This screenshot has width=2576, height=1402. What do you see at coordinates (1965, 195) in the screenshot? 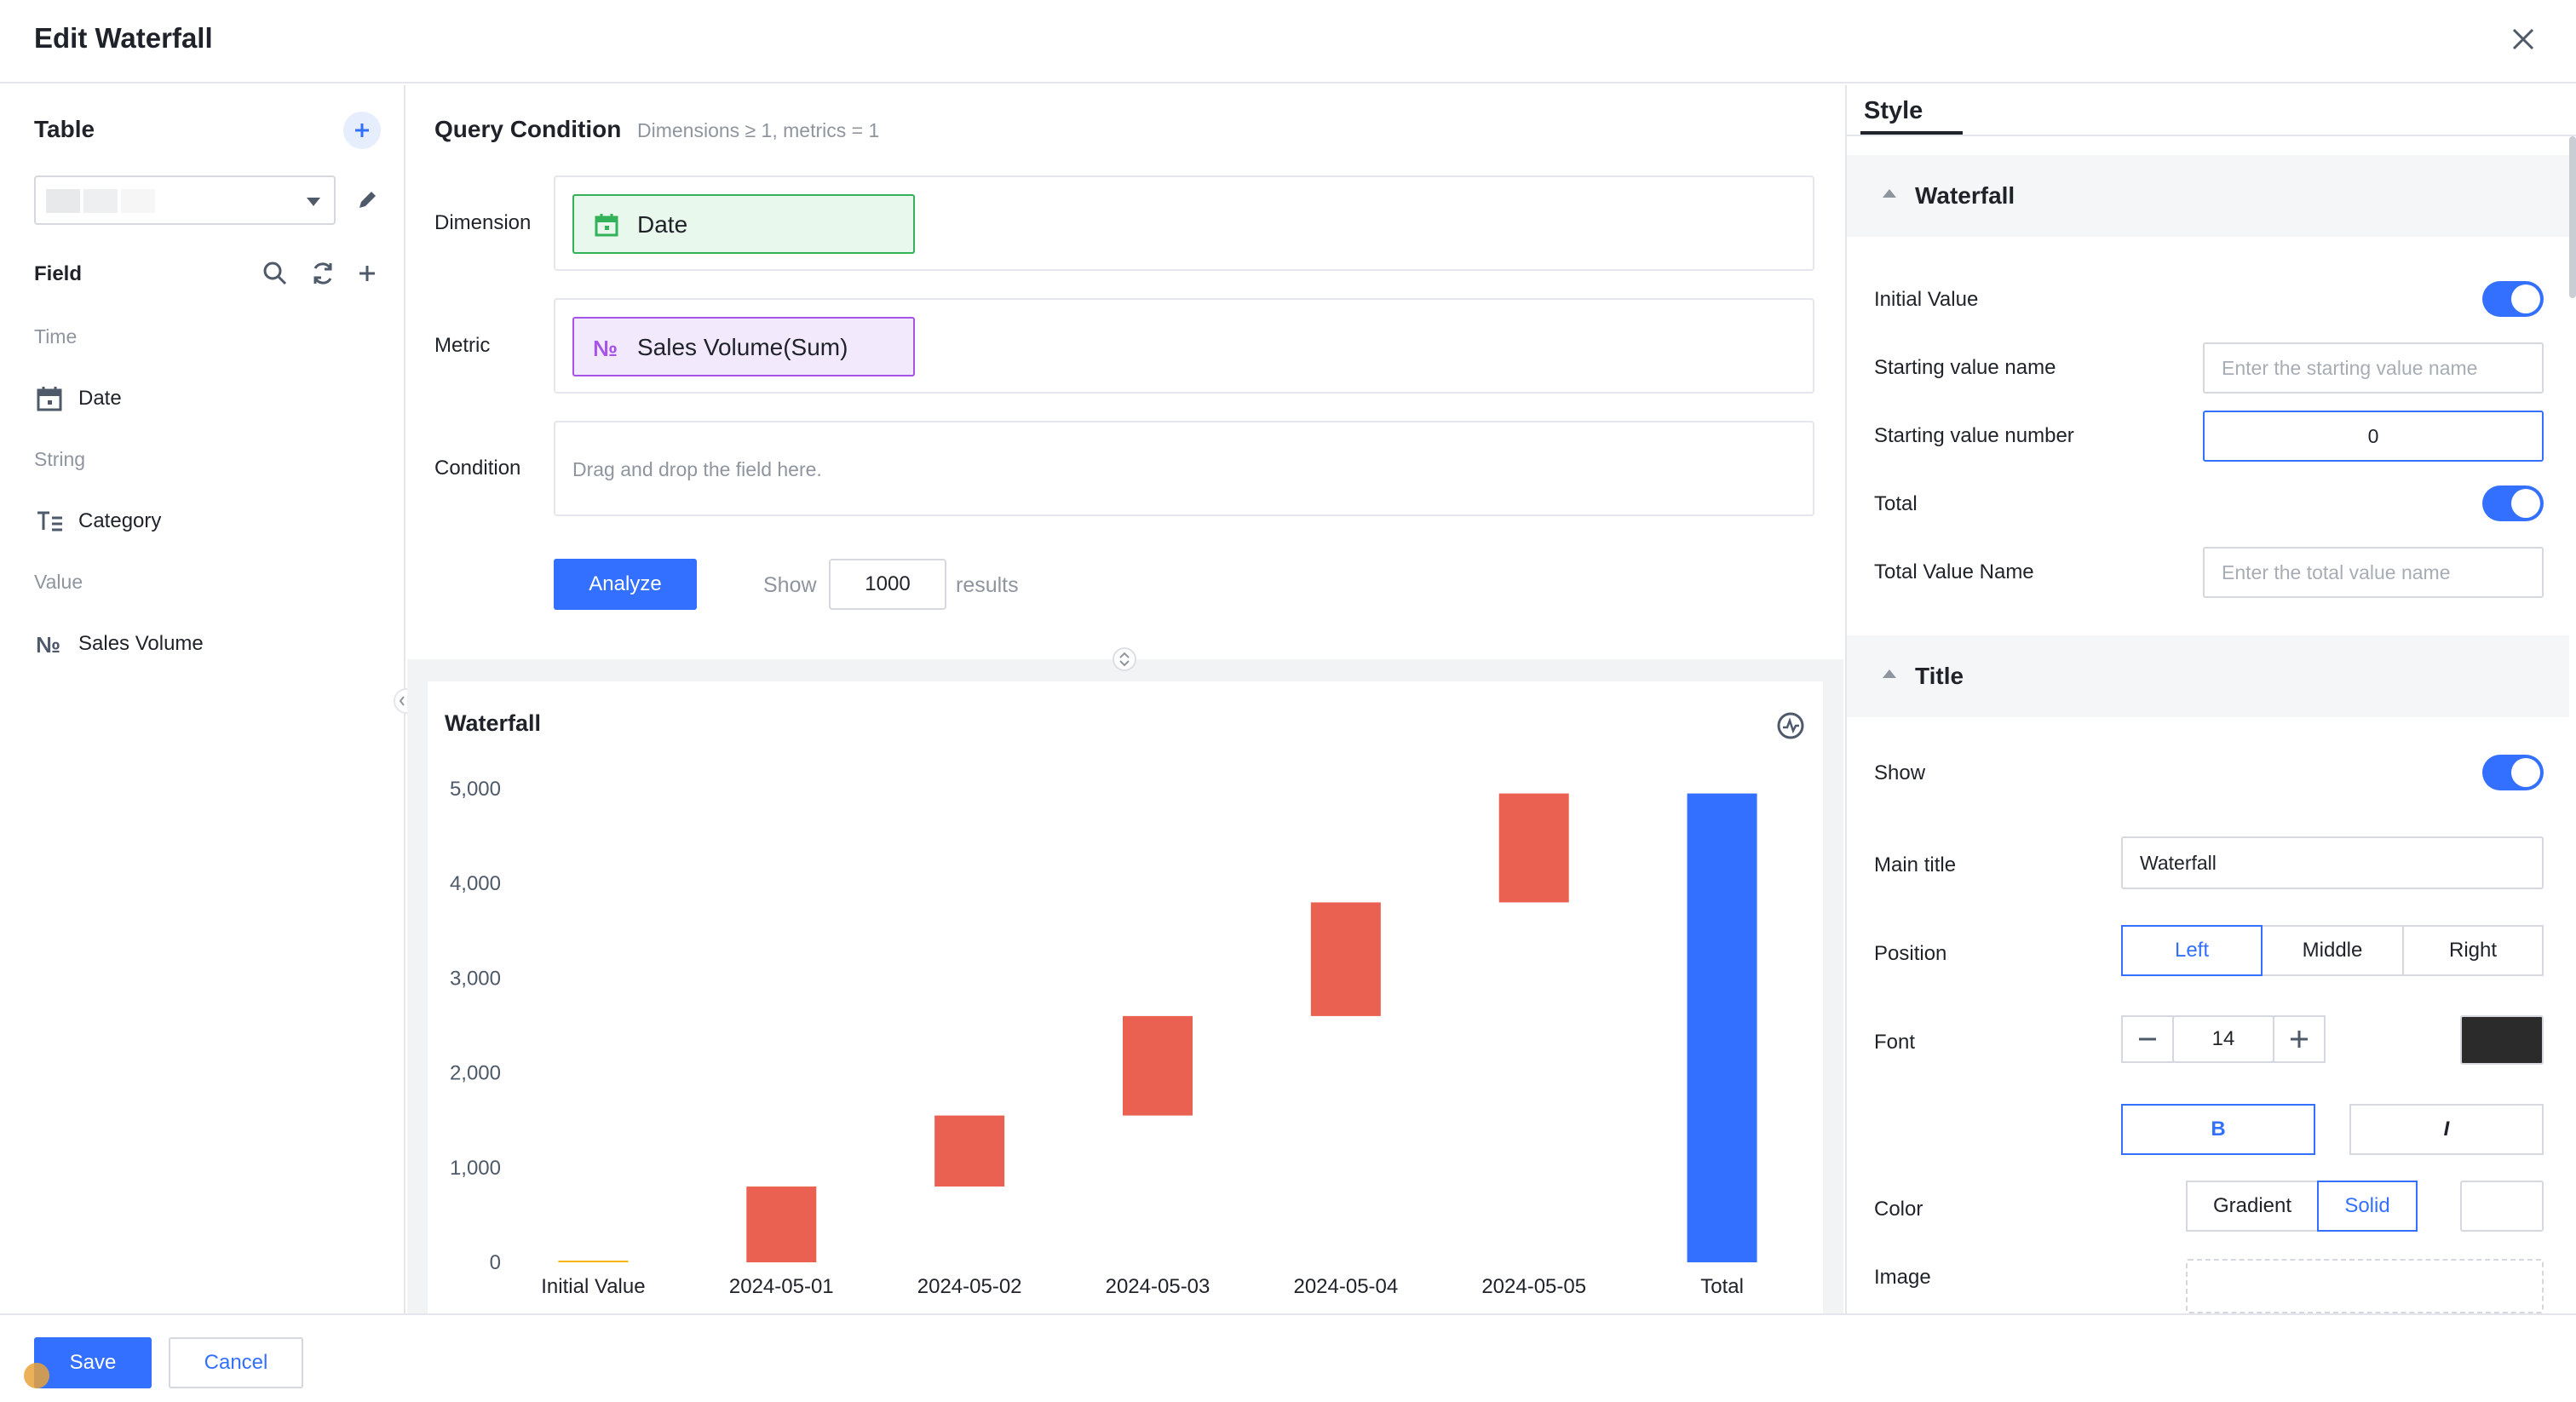
I see `section-title: Waterfall` at bounding box center [1965, 195].